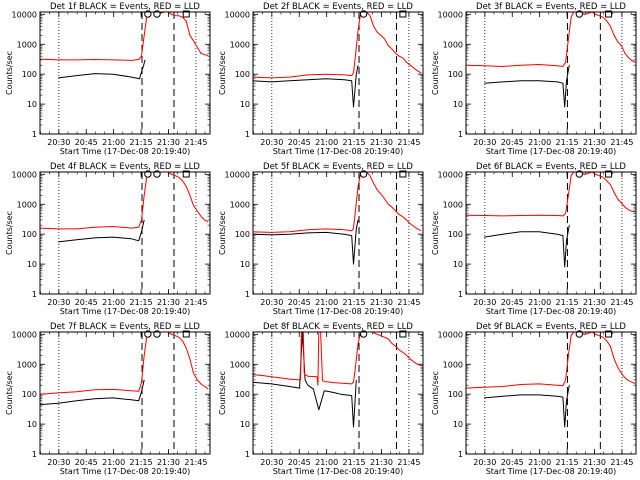 The width and height of the screenshot is (640, 480). I want to click on panel-title: Det 7f BLACK = Events, RED = LLD, so click(125, 327).